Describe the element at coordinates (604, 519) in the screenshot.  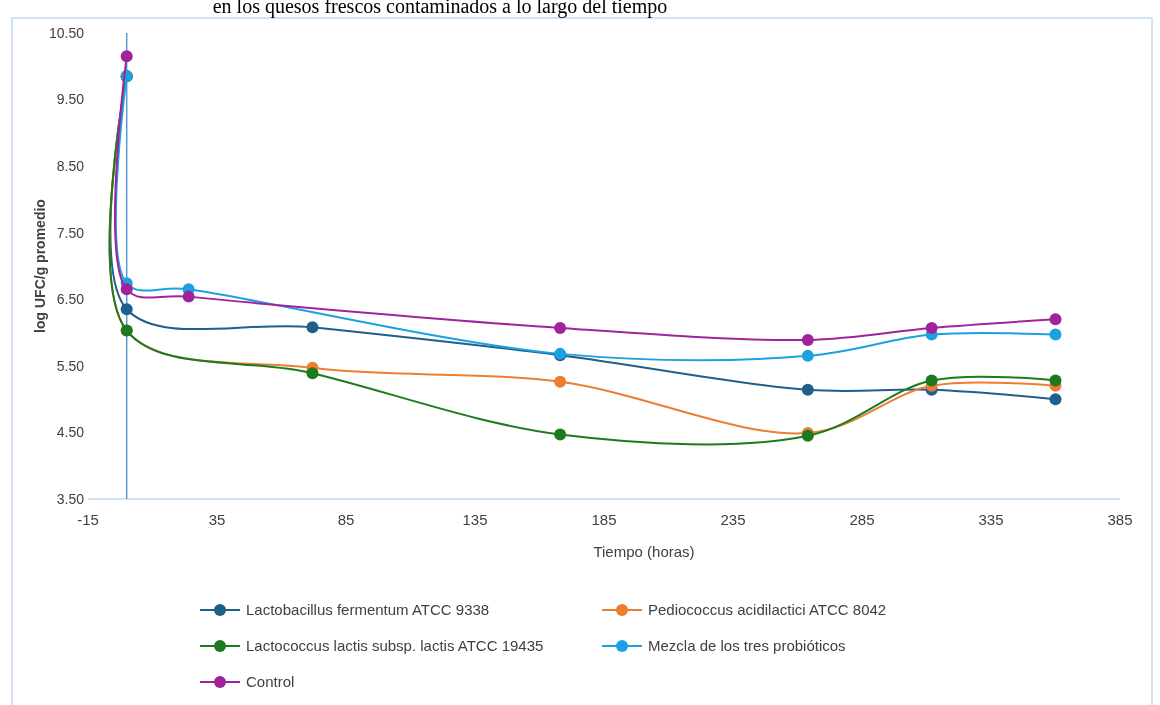
I see `x-tick-label: 185` at that location.